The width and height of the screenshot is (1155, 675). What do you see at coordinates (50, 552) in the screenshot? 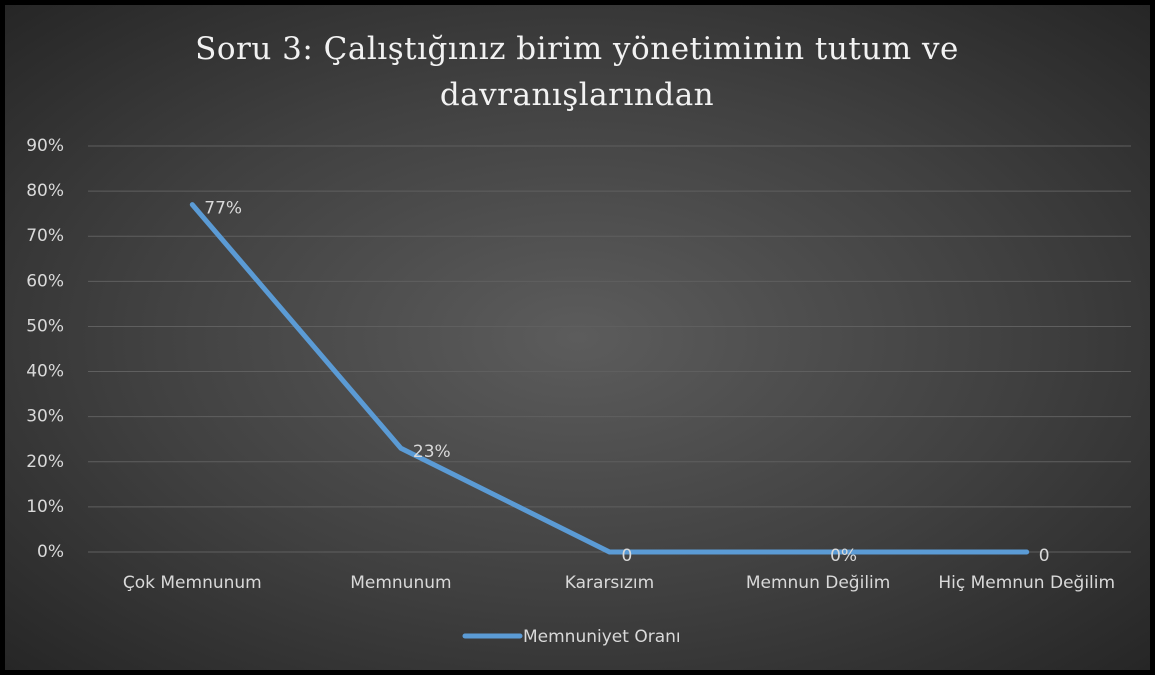
I see `y-tick-label: 0%` at bounding box center [50, 552].